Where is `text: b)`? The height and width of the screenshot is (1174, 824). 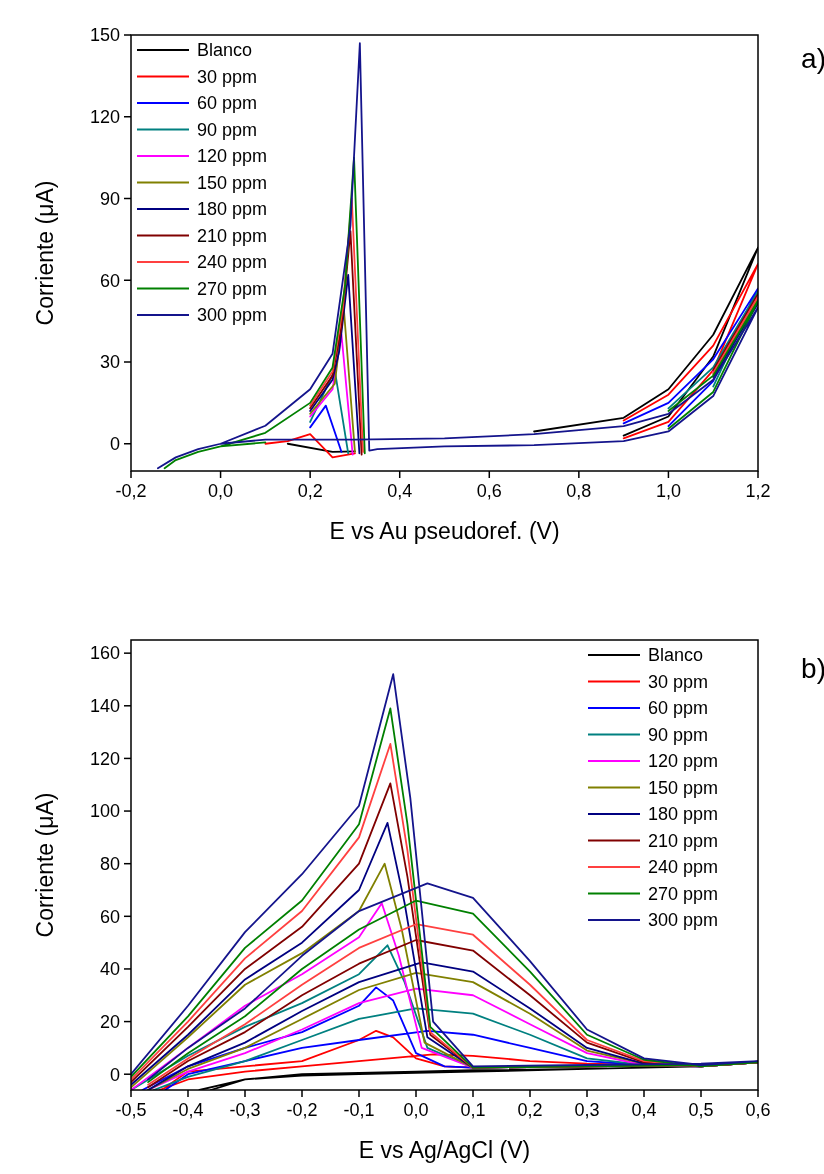 text: b) is located at coordinates (812, 668).